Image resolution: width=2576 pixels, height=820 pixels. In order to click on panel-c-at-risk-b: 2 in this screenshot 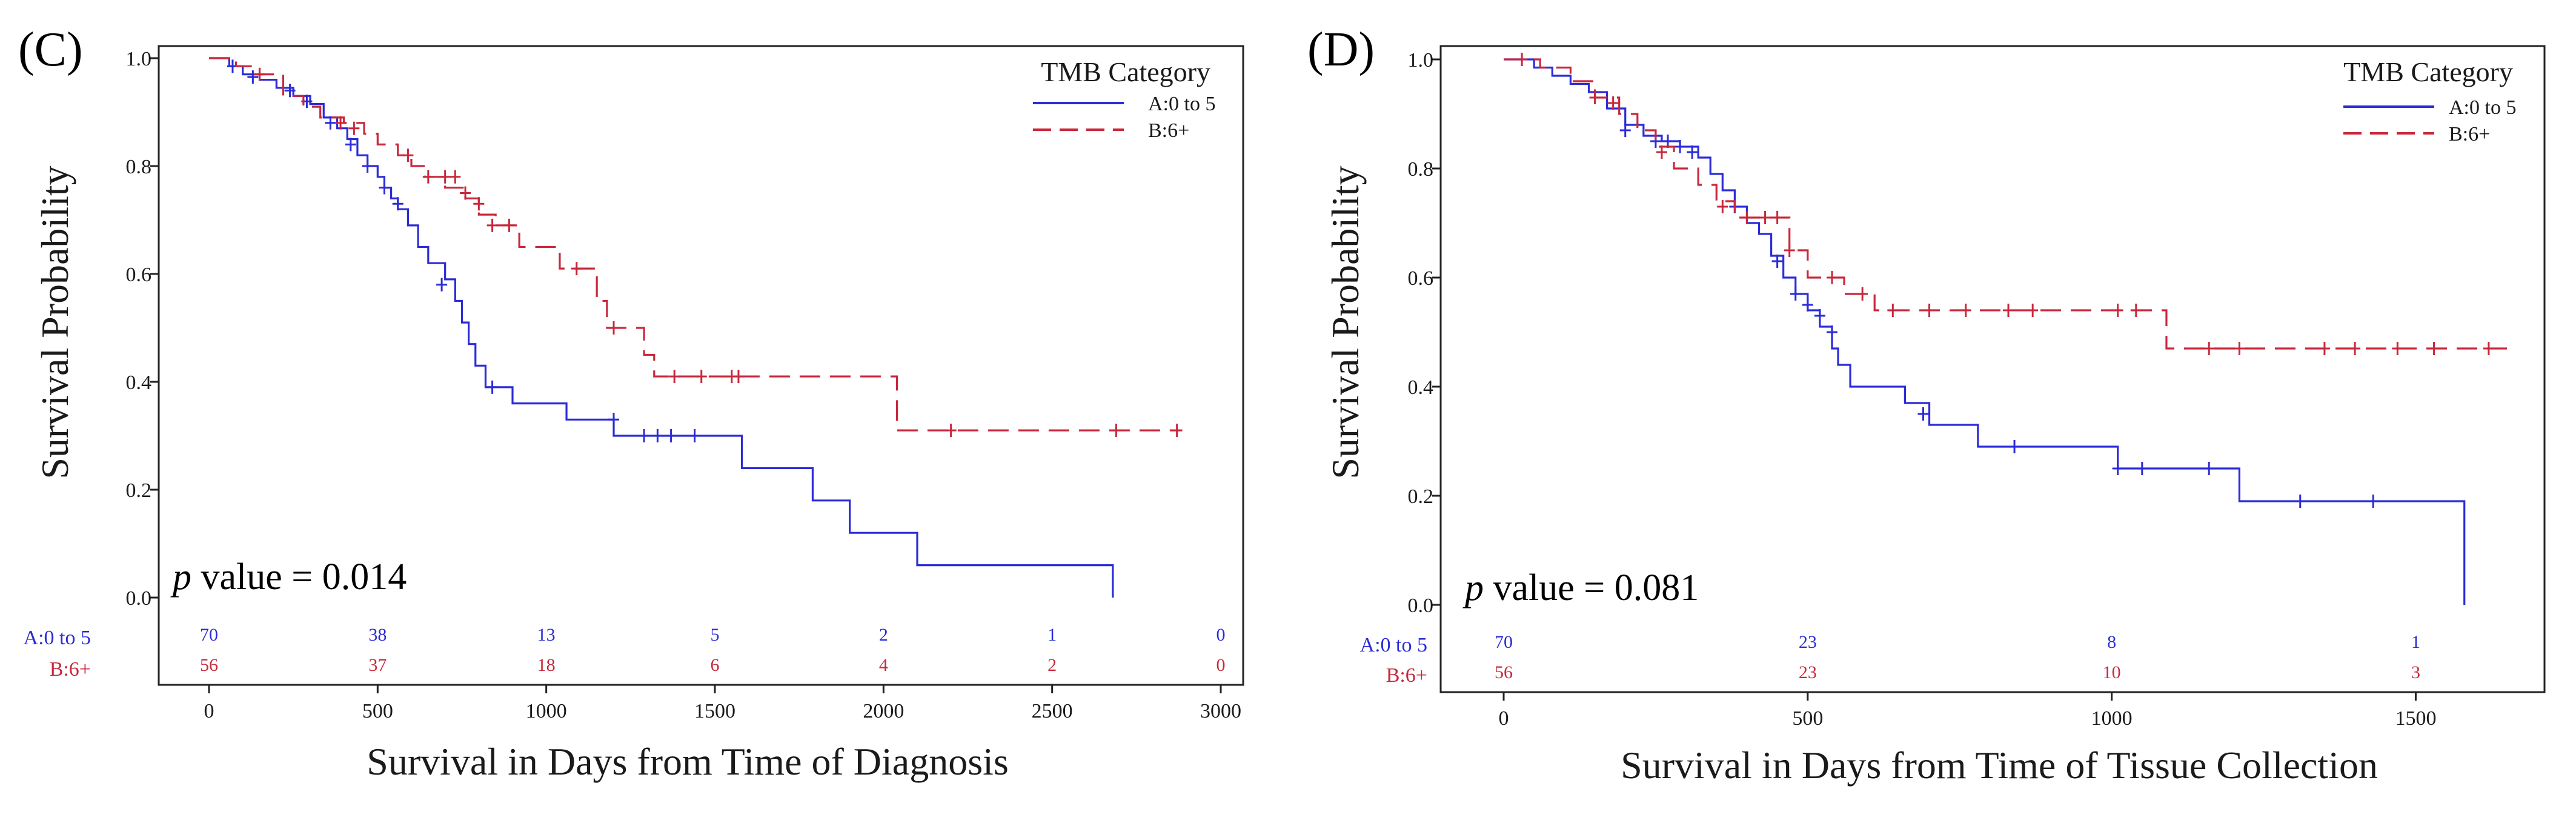, I will do `click(1052, 665)`.